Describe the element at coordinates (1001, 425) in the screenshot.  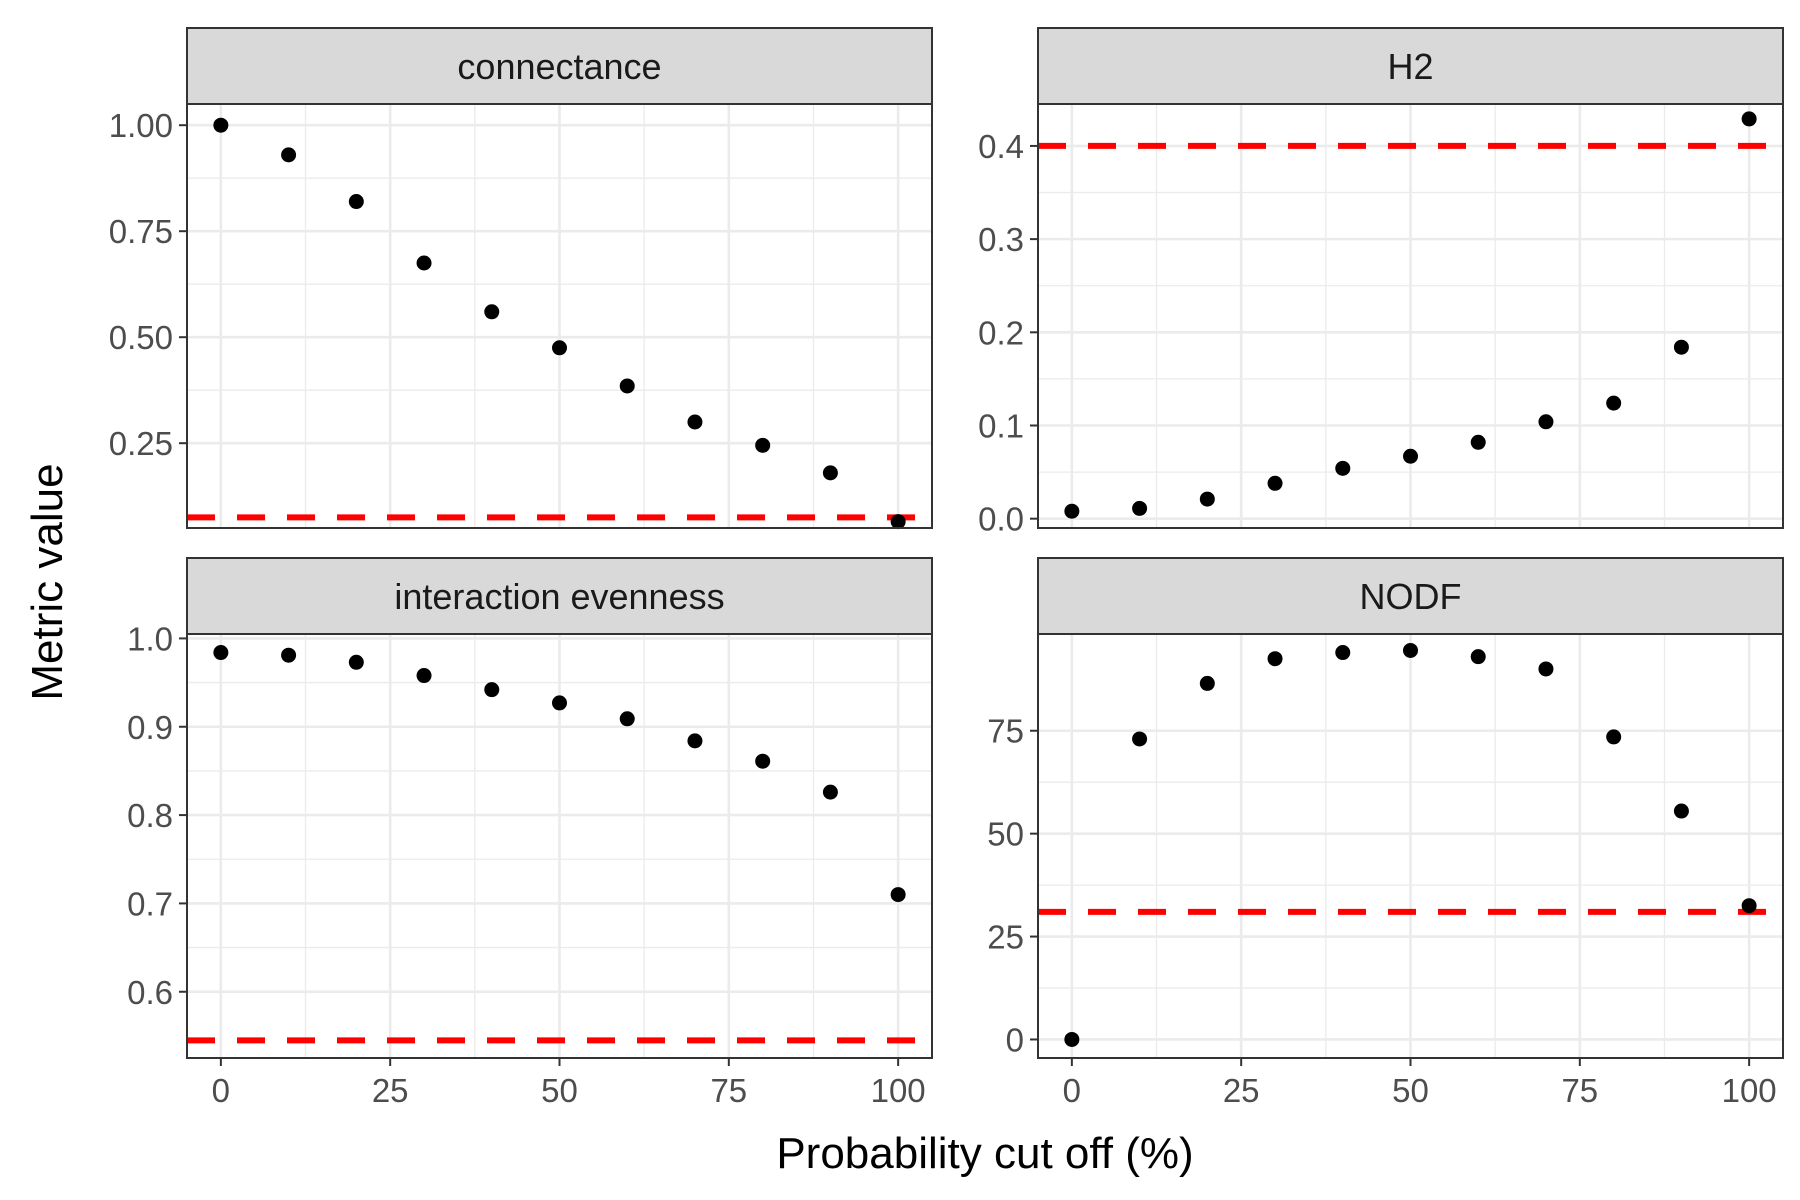
I see `y-tick-label: 0.1` at that location.